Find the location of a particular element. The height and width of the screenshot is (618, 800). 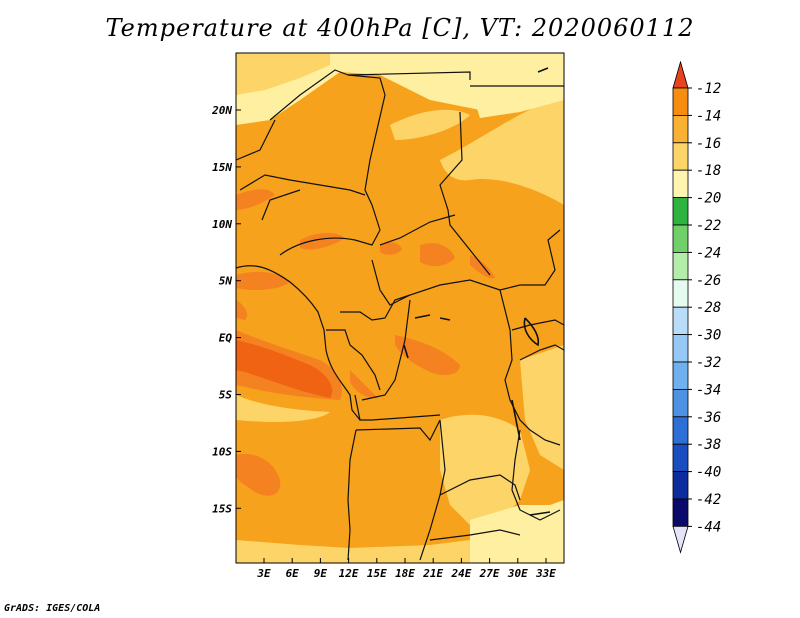

lat-tick-label: EQ is located at coordinates (226, 338).